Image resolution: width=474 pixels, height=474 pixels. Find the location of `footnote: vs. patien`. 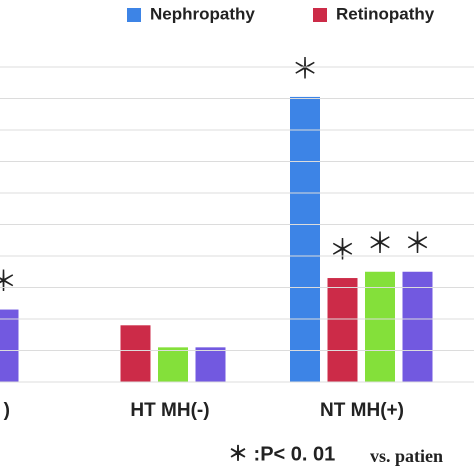

footnote: vs. patien is located at coordinates (406, 456).